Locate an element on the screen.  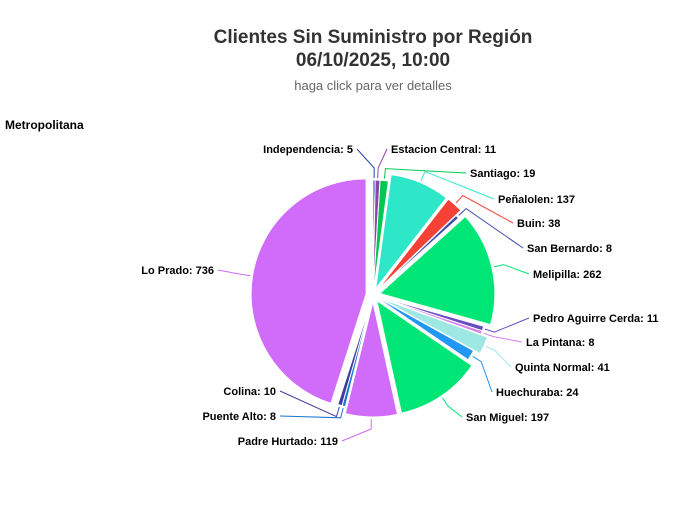
connector-independencia is located at coordinates (365, 163).